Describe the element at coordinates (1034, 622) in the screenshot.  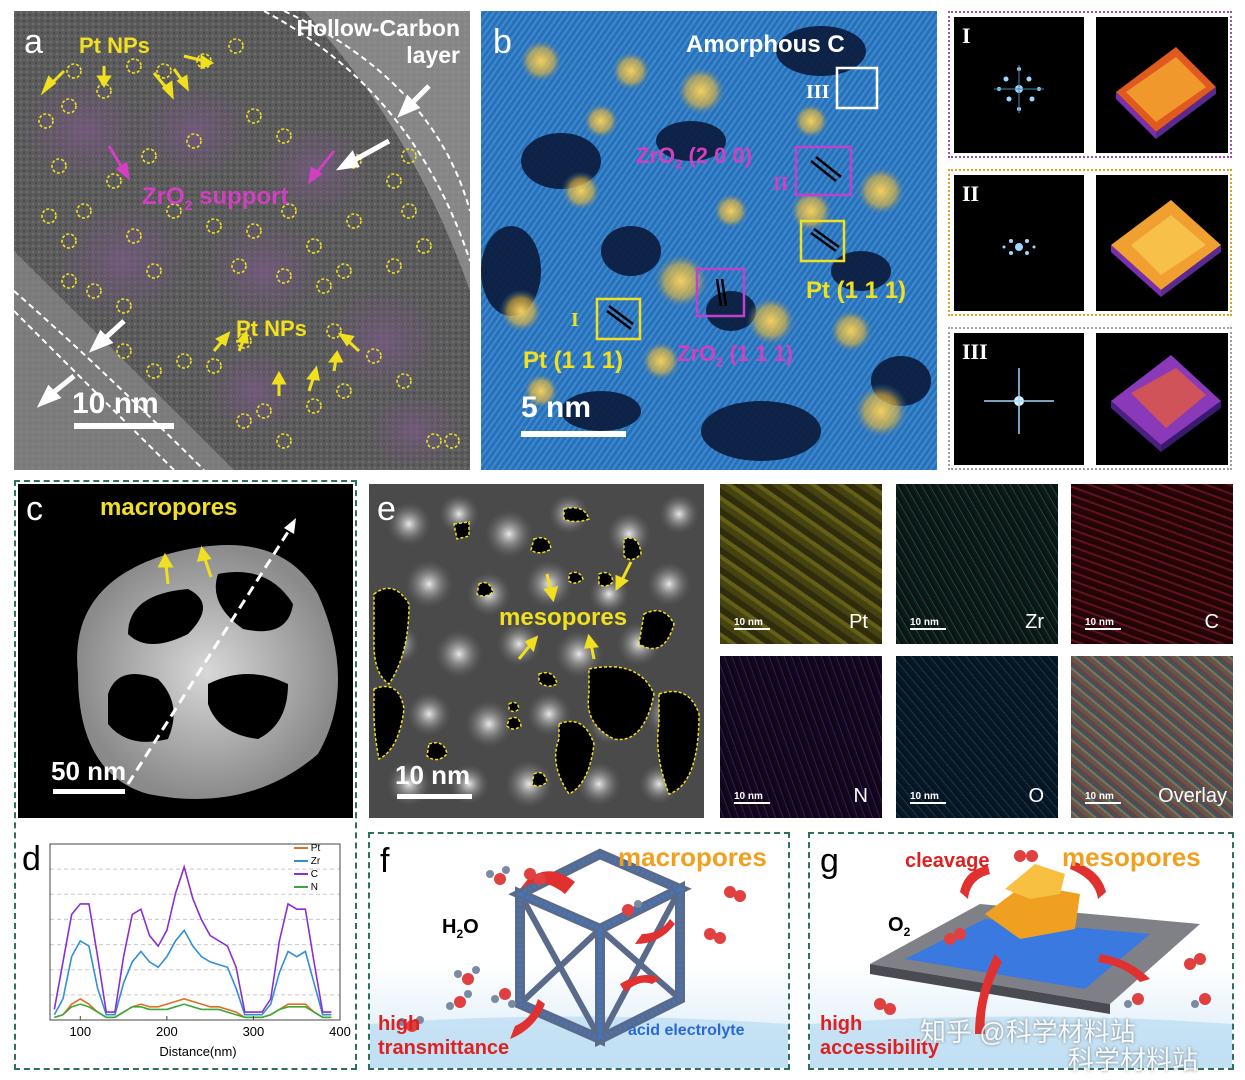
I see `eds-element-zr: Zr` at that location.